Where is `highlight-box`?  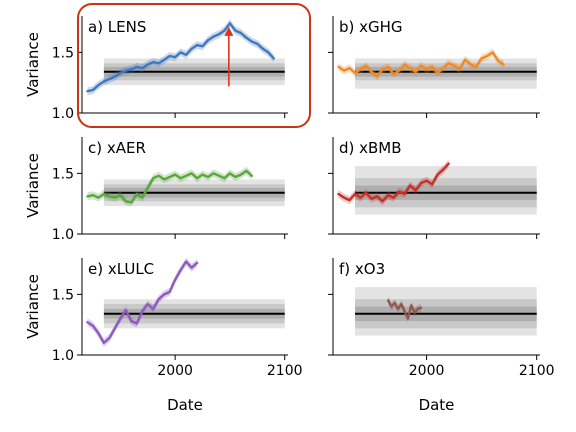
highlight-box is located at coordinates (194, 65).